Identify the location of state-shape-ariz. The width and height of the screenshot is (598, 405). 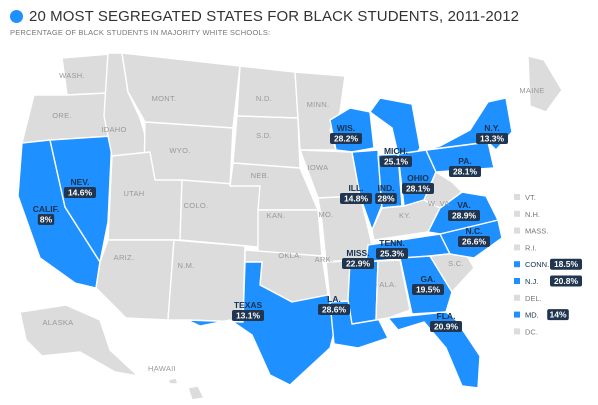
(135, 280).